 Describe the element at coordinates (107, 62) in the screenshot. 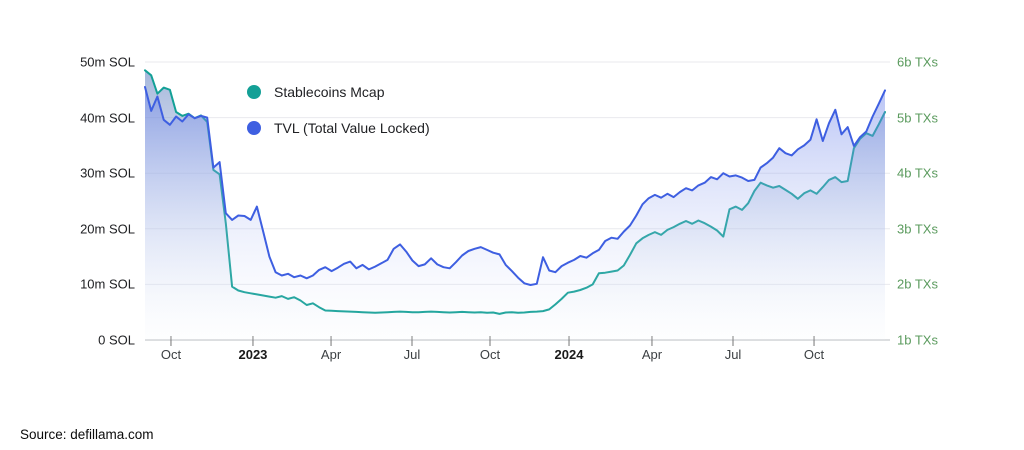

I see `y-left-tick-label: 50m SOL` at that location.